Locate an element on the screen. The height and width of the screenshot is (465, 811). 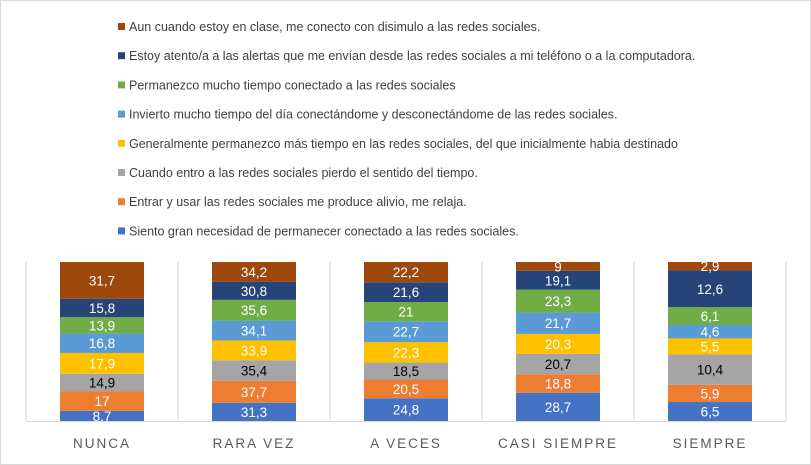
data-label: 17,9 is located at coordinates (102, 363).